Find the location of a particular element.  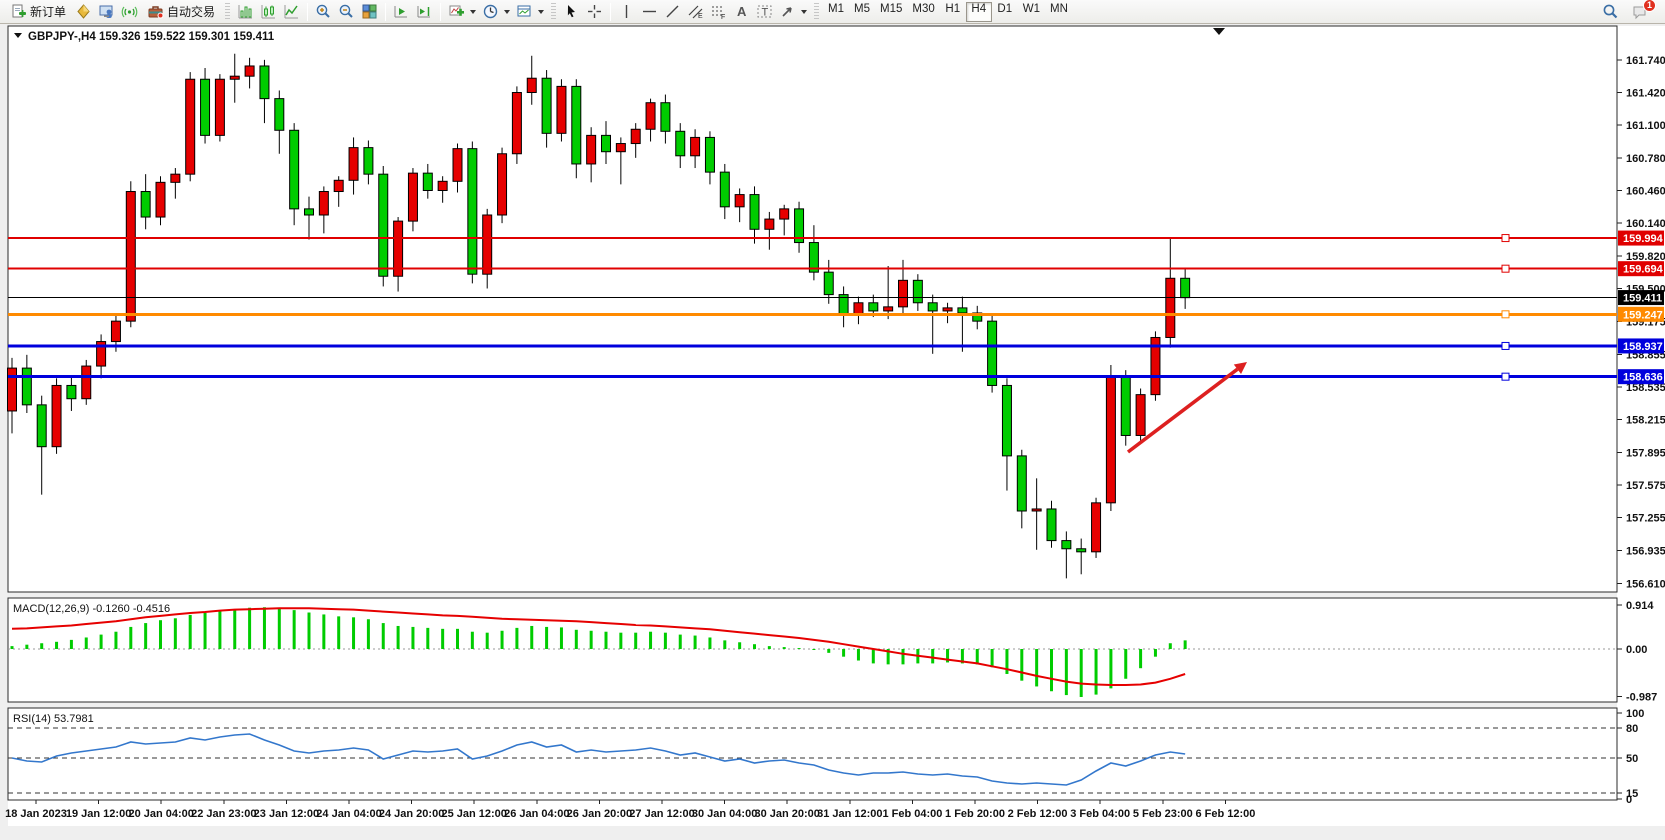

notifications-button: 1 is located at coordinates (1642, 11).